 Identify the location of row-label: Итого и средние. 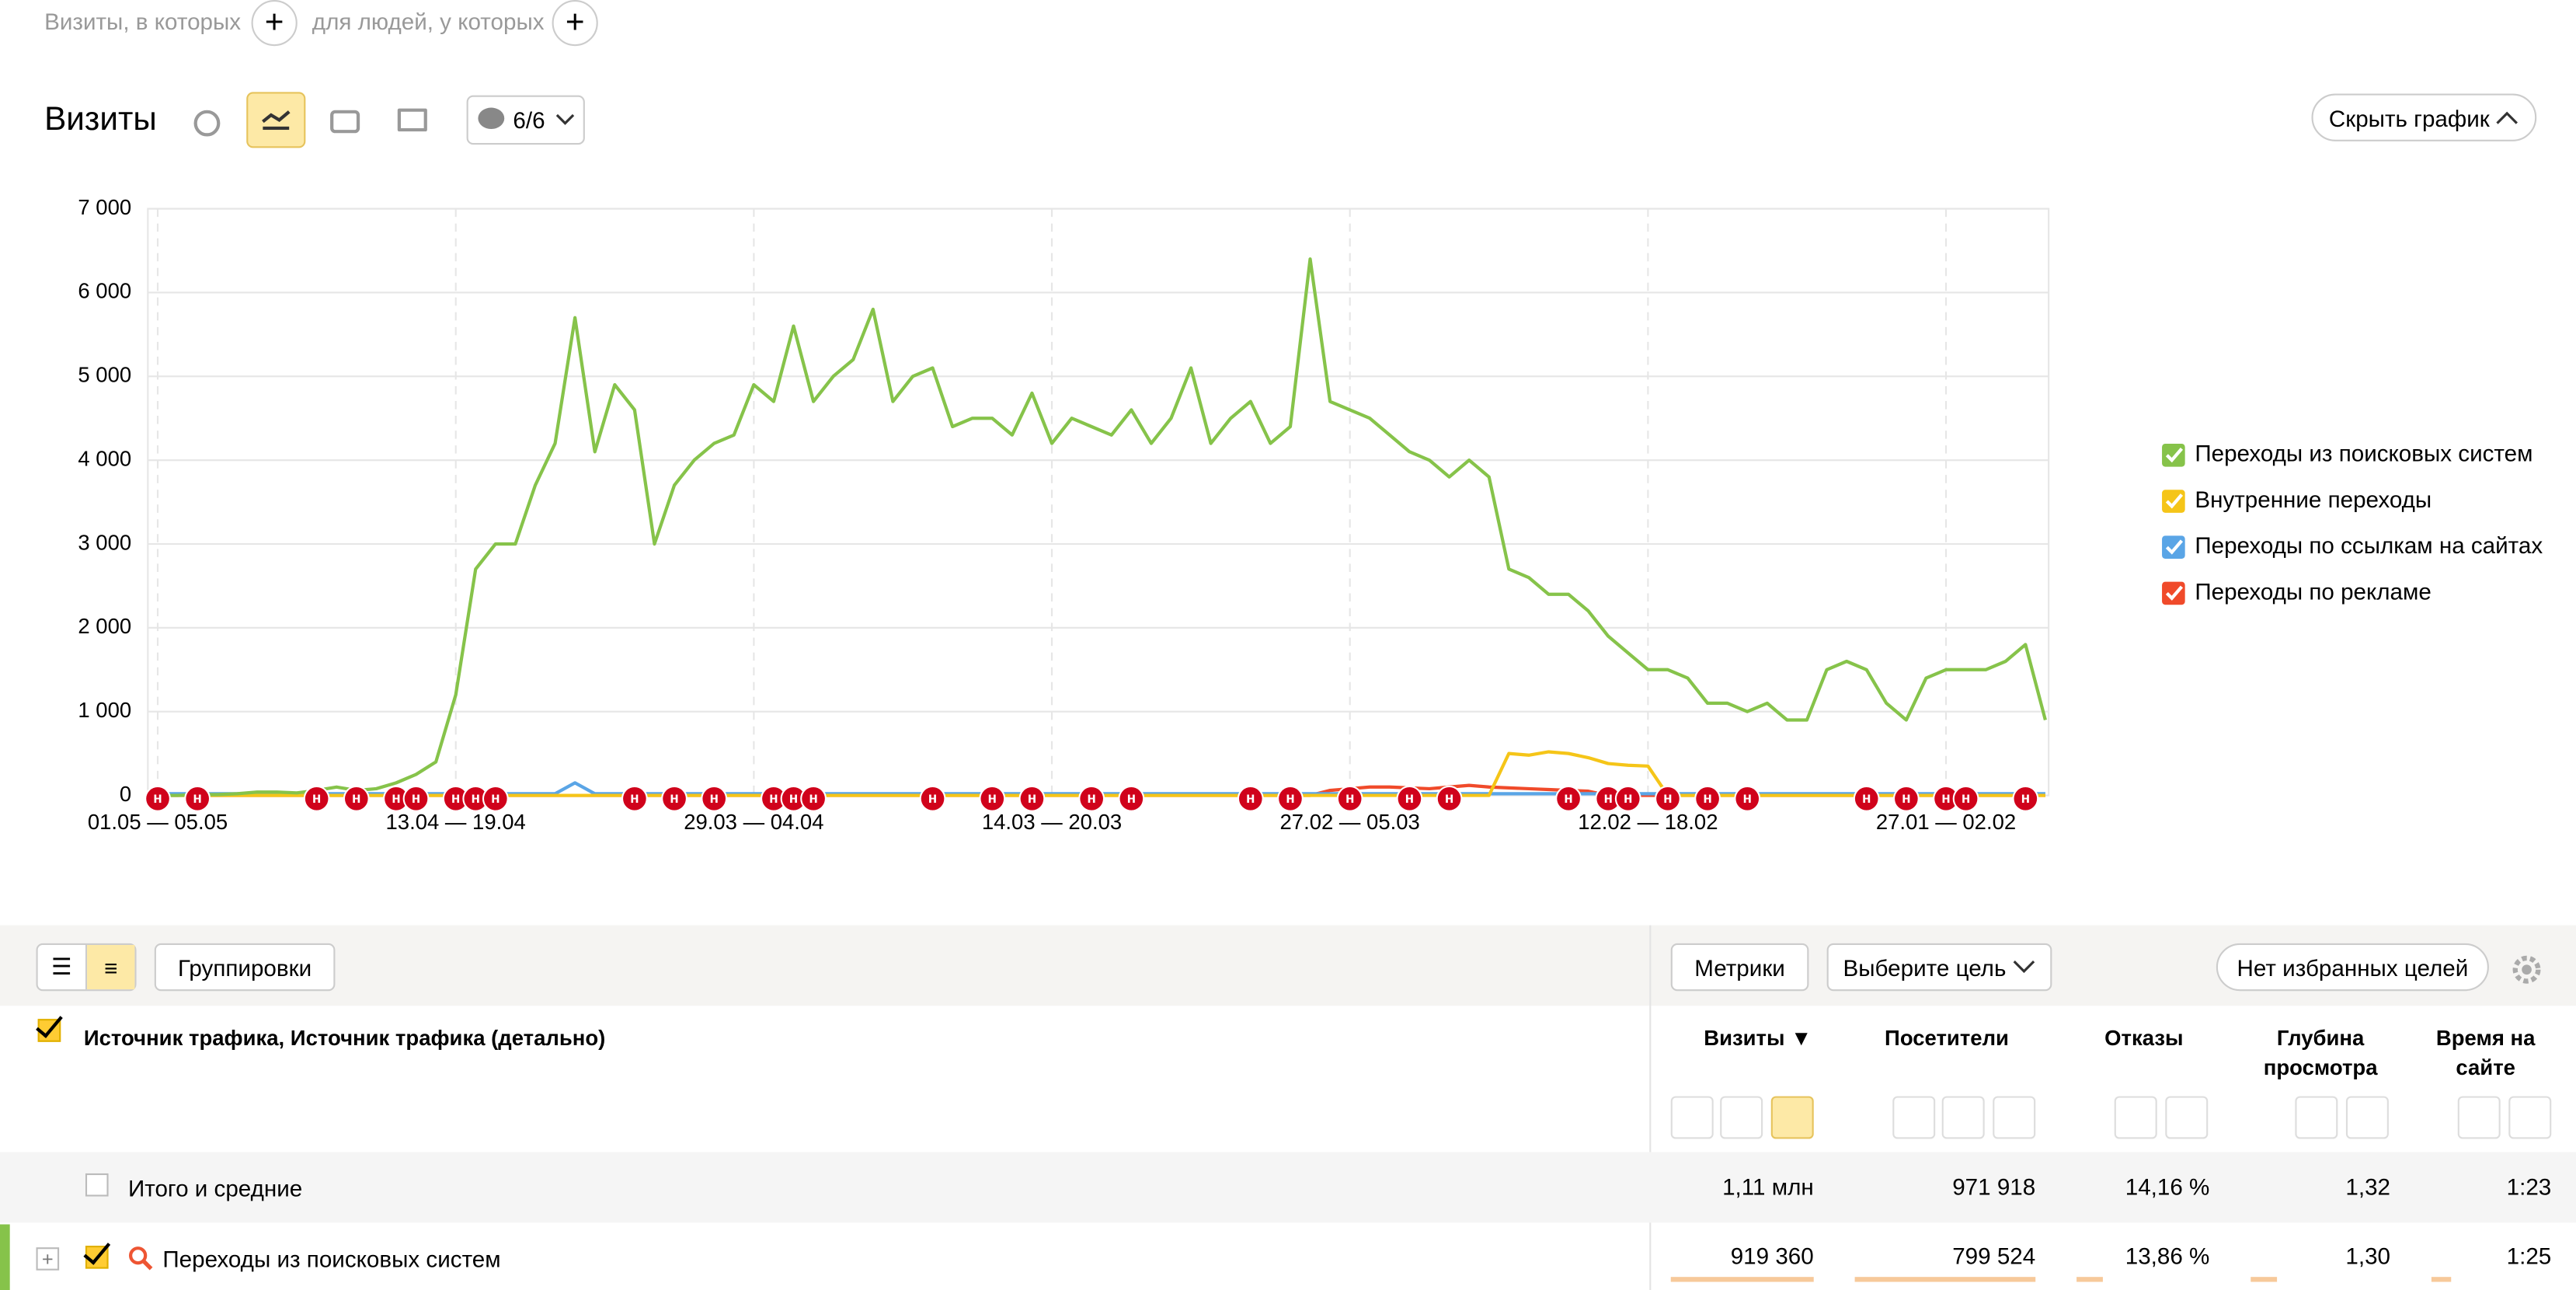
(215, 1188).